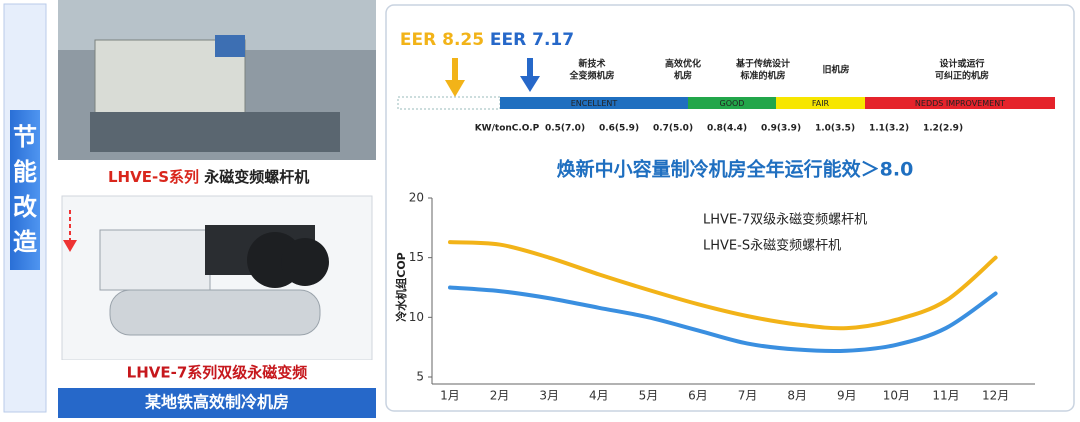 The width and height of the screenshot is (1080, 422). Describe the element at coordinates (450, 396) in the screenshot. I see `x-tick-label: 1月` at that location.